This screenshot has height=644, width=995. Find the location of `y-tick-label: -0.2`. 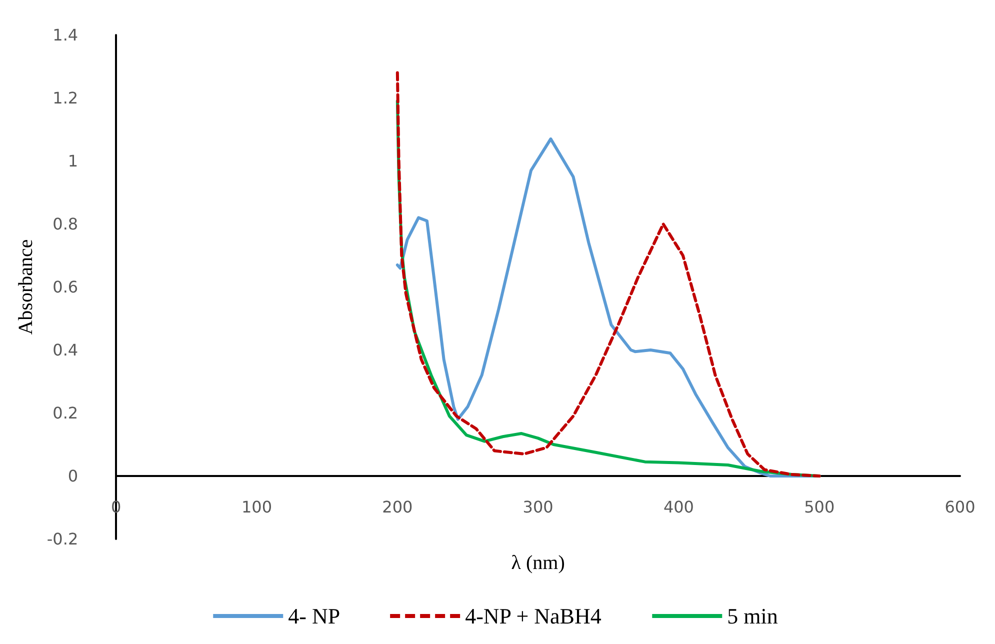

y-tick-label: -0.2 is located at coordinates (62, 539).